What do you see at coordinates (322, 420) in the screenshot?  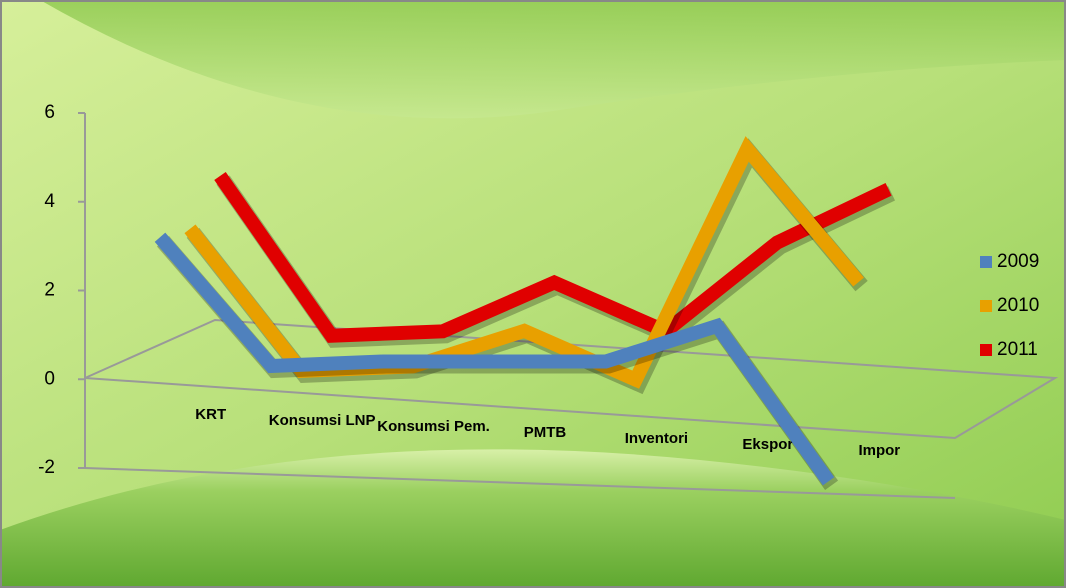 I see `x-tick-label: Konsumsi LNP` at bounding box center [322, 420].